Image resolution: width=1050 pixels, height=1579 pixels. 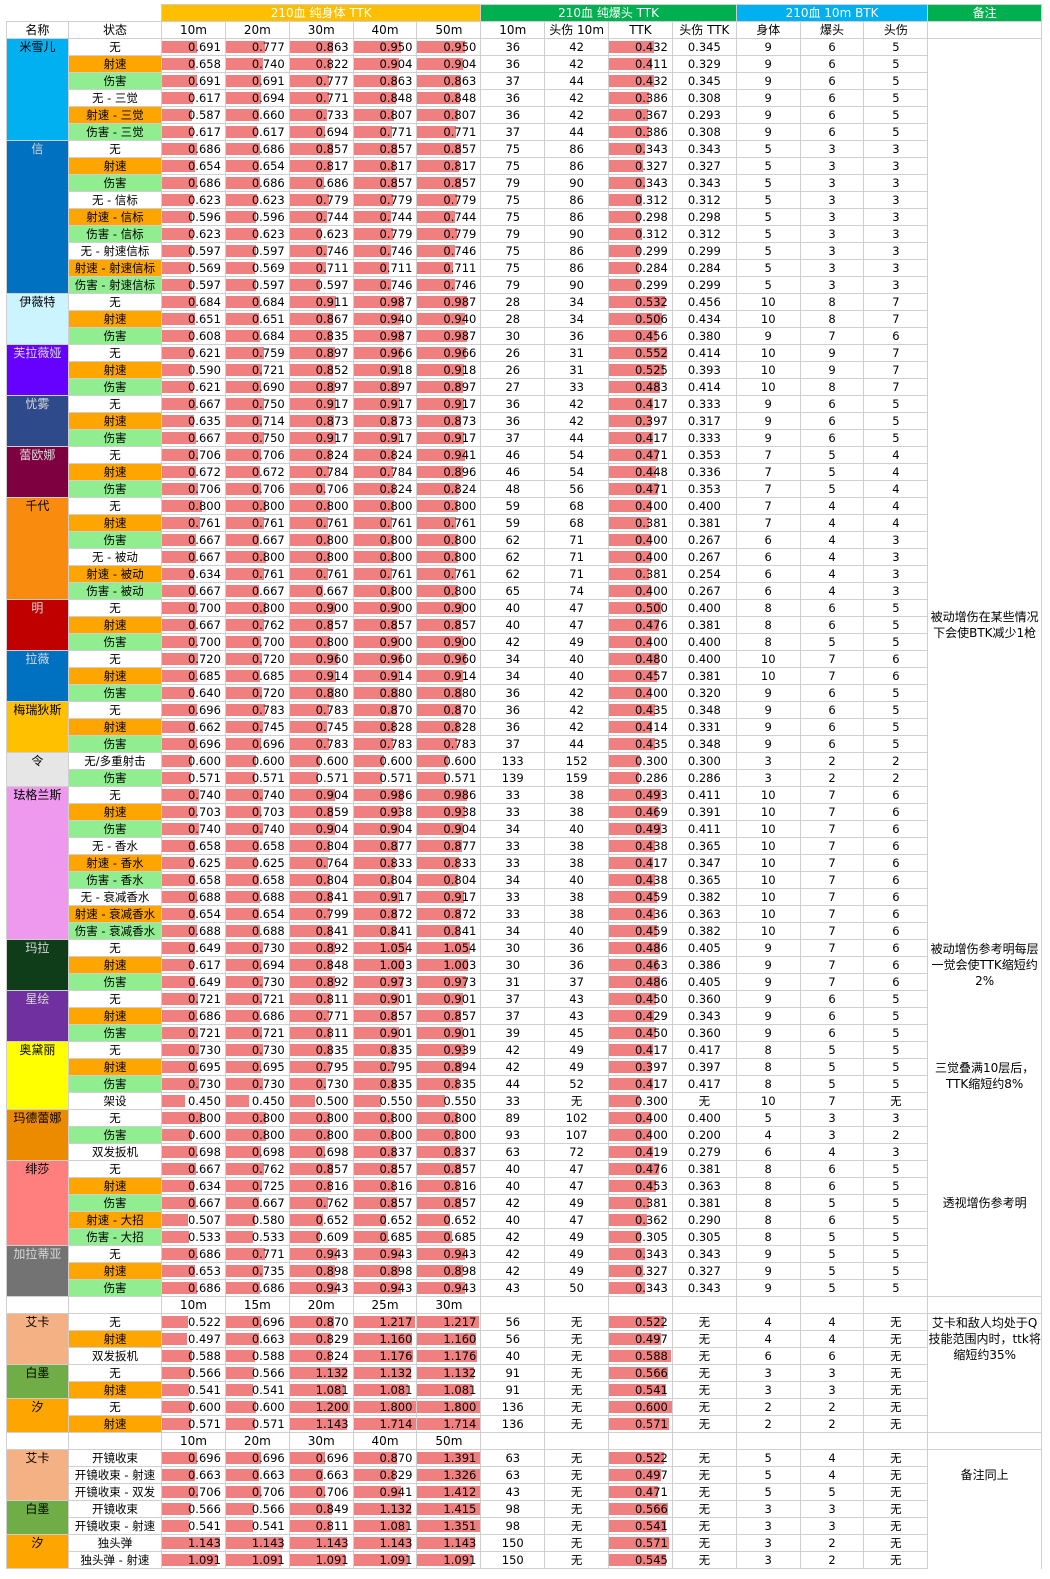 I want to click on ttk-value: 0.779, so click(x=332, y=200).